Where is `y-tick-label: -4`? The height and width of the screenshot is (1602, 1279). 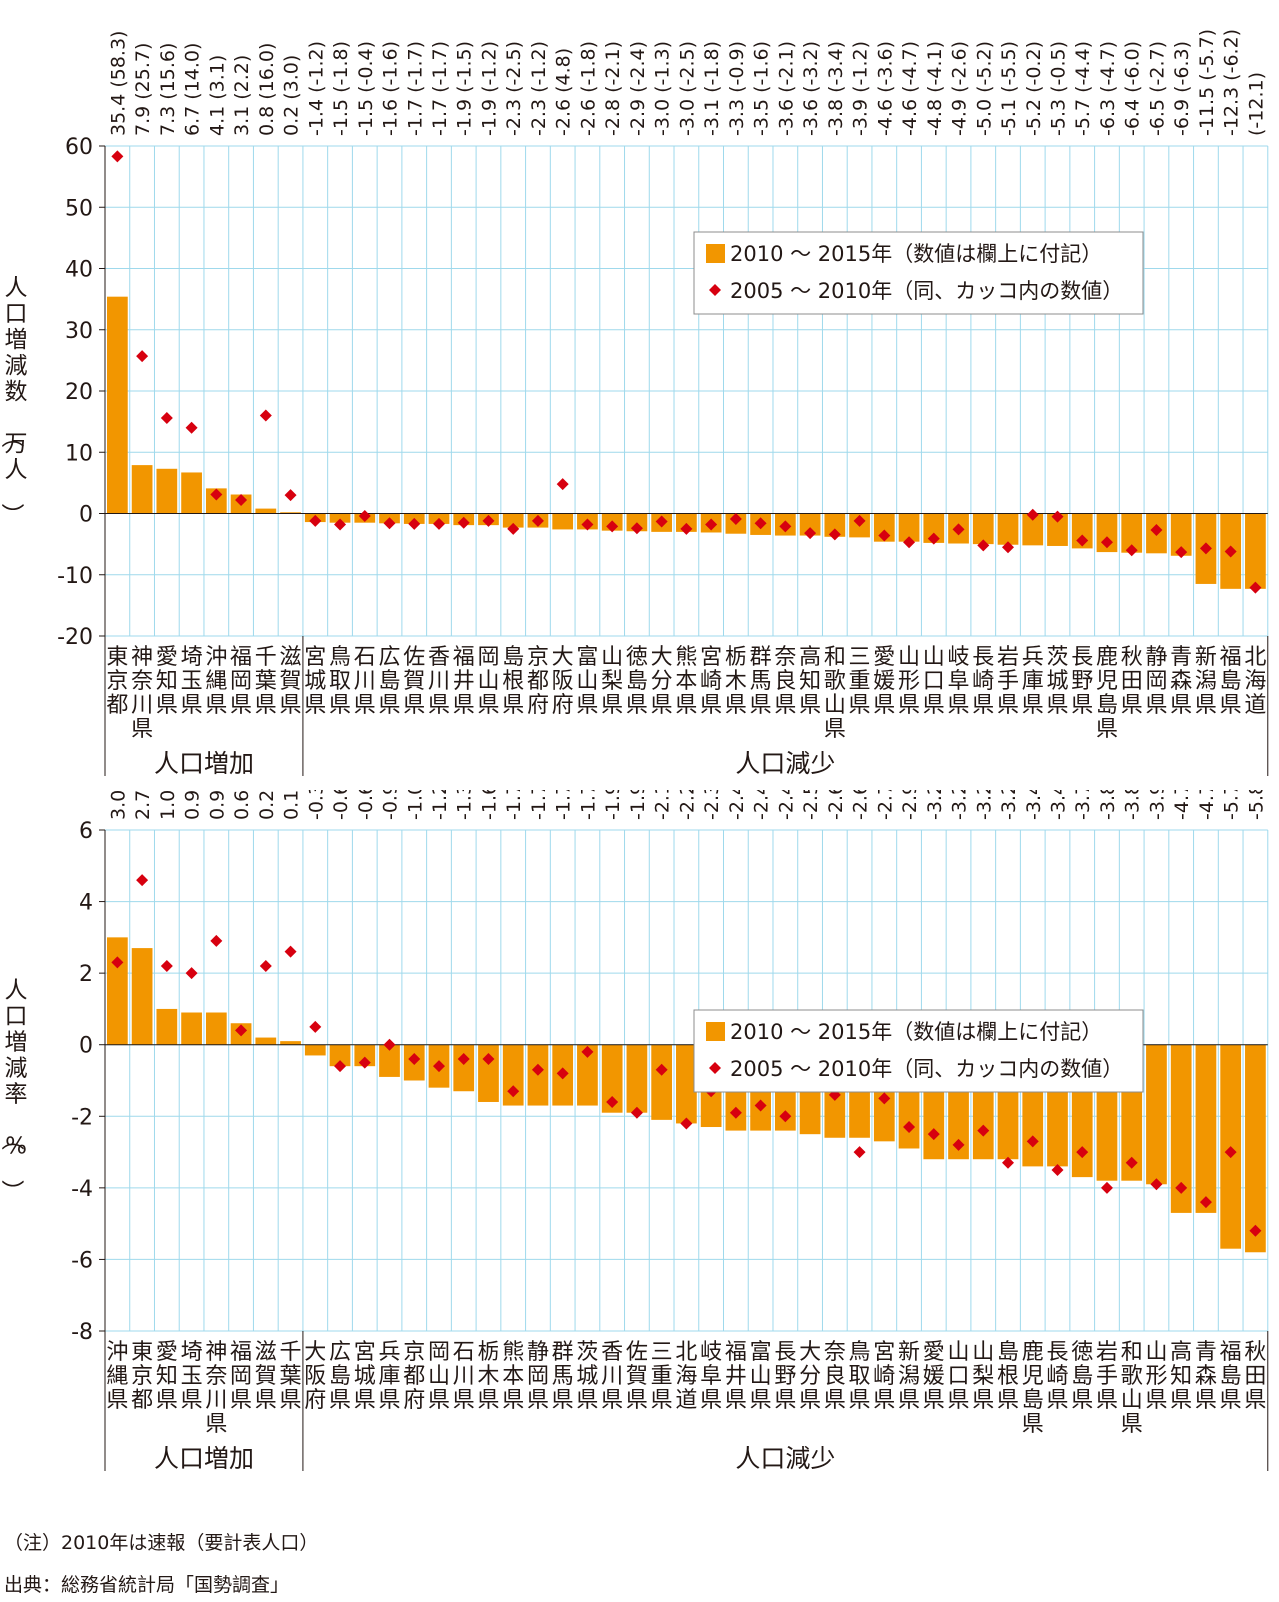
y-tick-label: -4 is located at coordinates (82, 1189).